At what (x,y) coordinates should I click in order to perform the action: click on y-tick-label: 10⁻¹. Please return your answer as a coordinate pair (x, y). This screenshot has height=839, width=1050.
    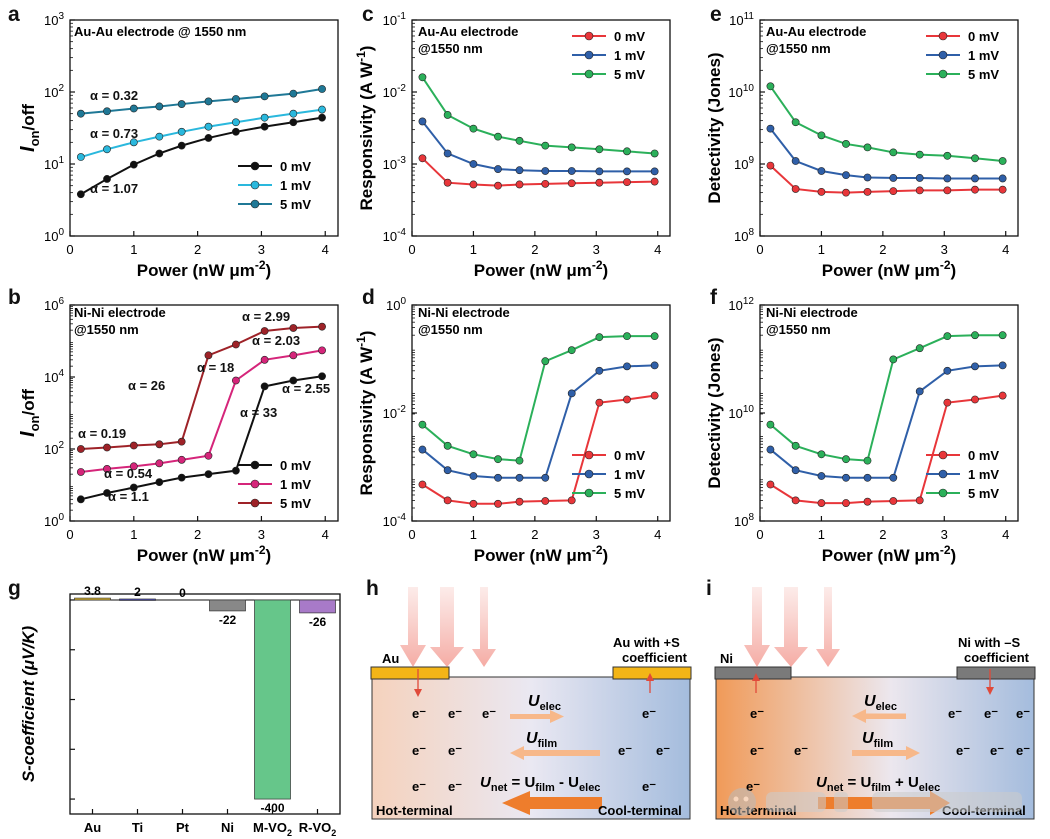
    Looking at the image, I should click on (395, 19).